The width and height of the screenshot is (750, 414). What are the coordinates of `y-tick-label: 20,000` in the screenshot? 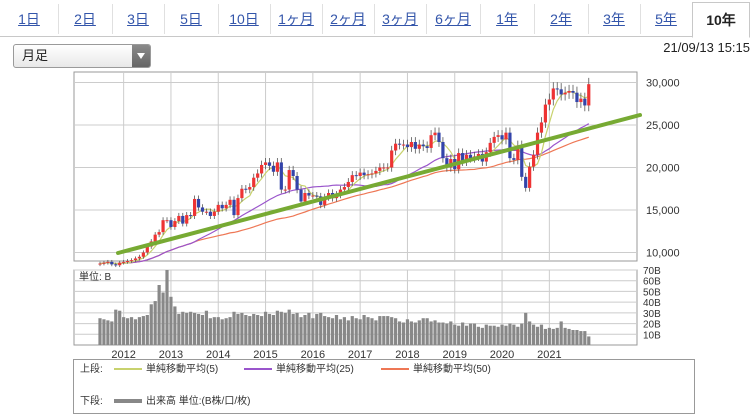 It's located at (663, 169).